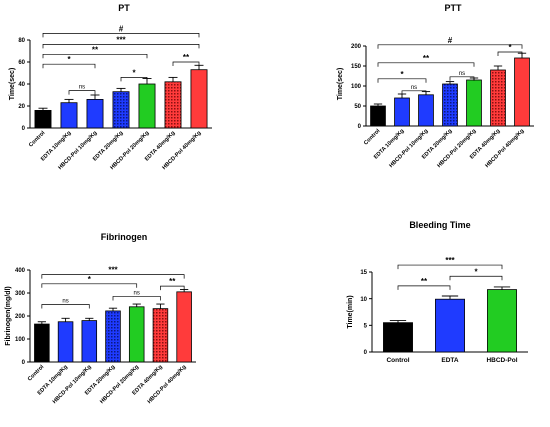 This screenshot has width=550, height=427. I want to click on sig-label-ptt-5: #, so click(450, 40).